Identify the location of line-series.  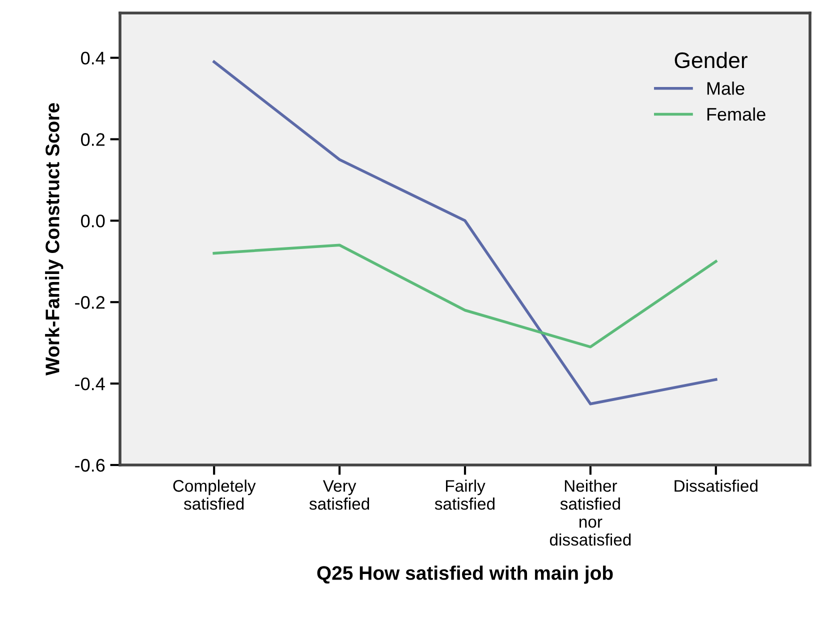
(465, 296).